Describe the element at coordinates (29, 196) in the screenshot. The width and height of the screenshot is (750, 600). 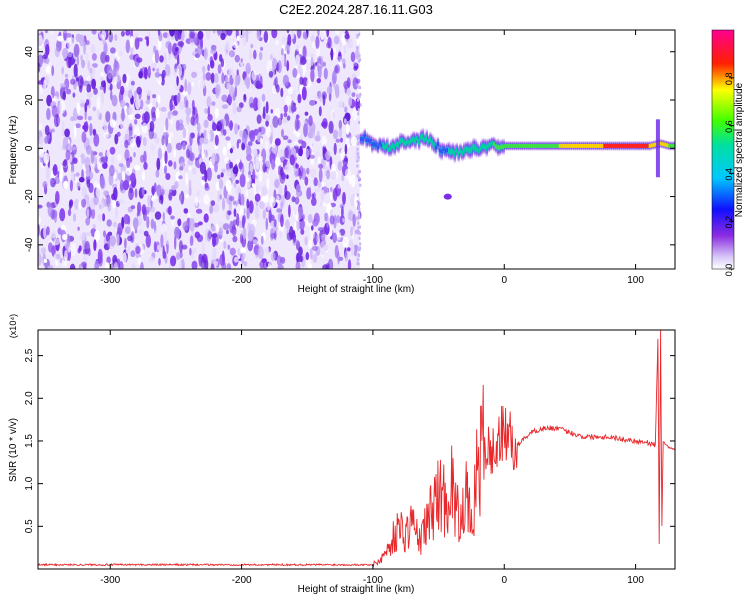
I see `y-tick-label: -20` at that location.